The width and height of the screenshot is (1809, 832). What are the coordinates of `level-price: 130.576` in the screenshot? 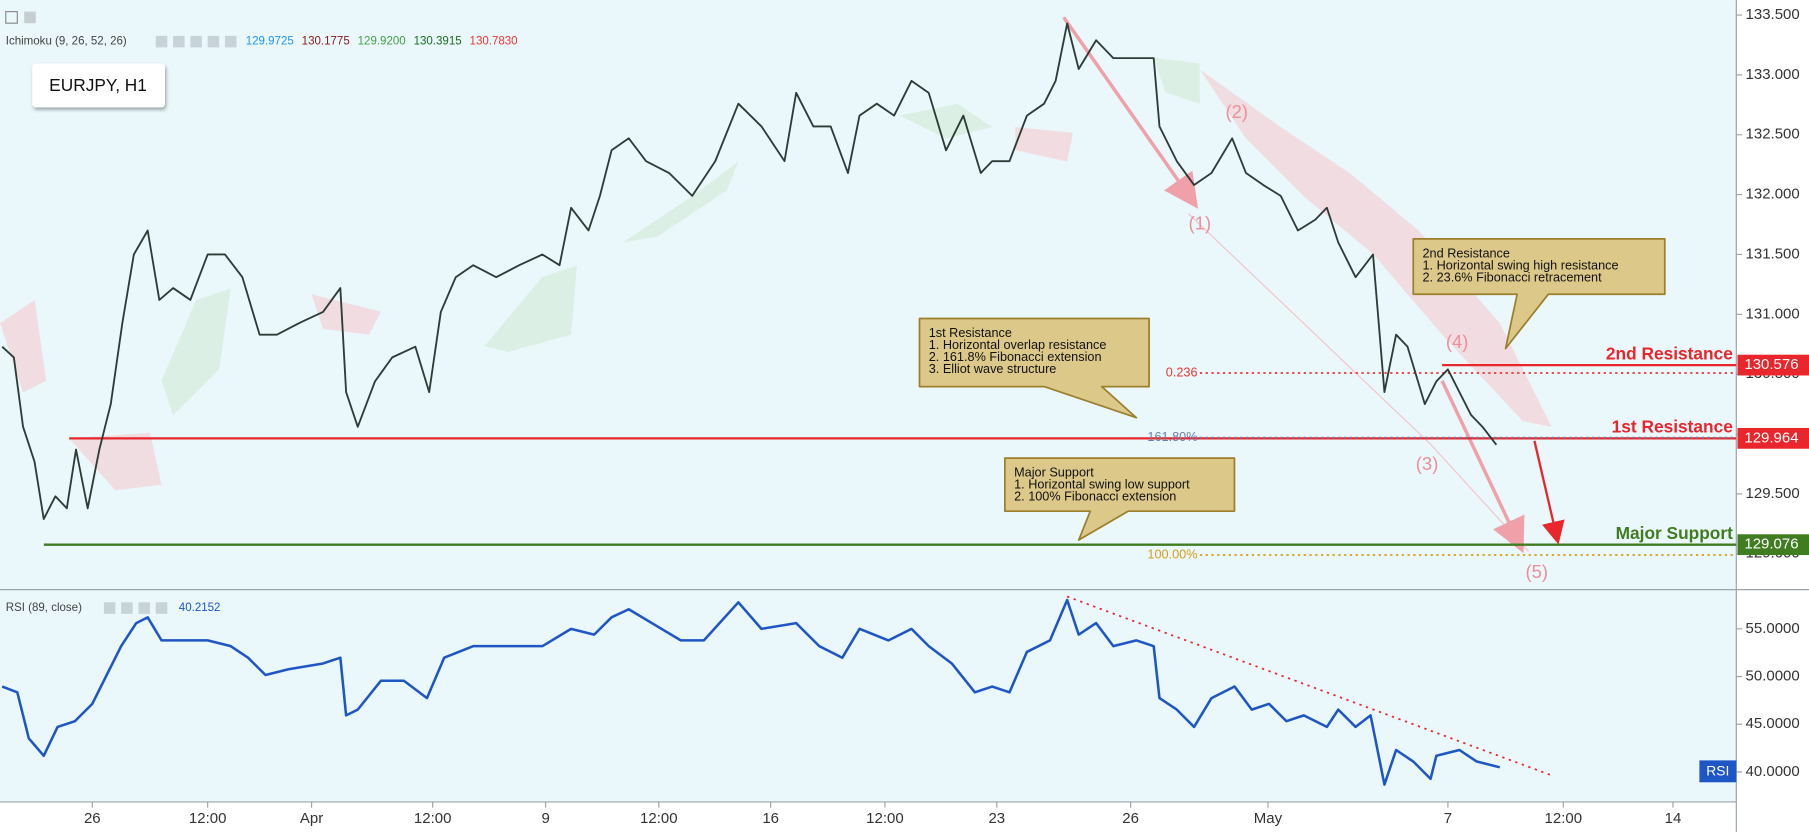 It's located at (1771, 364).